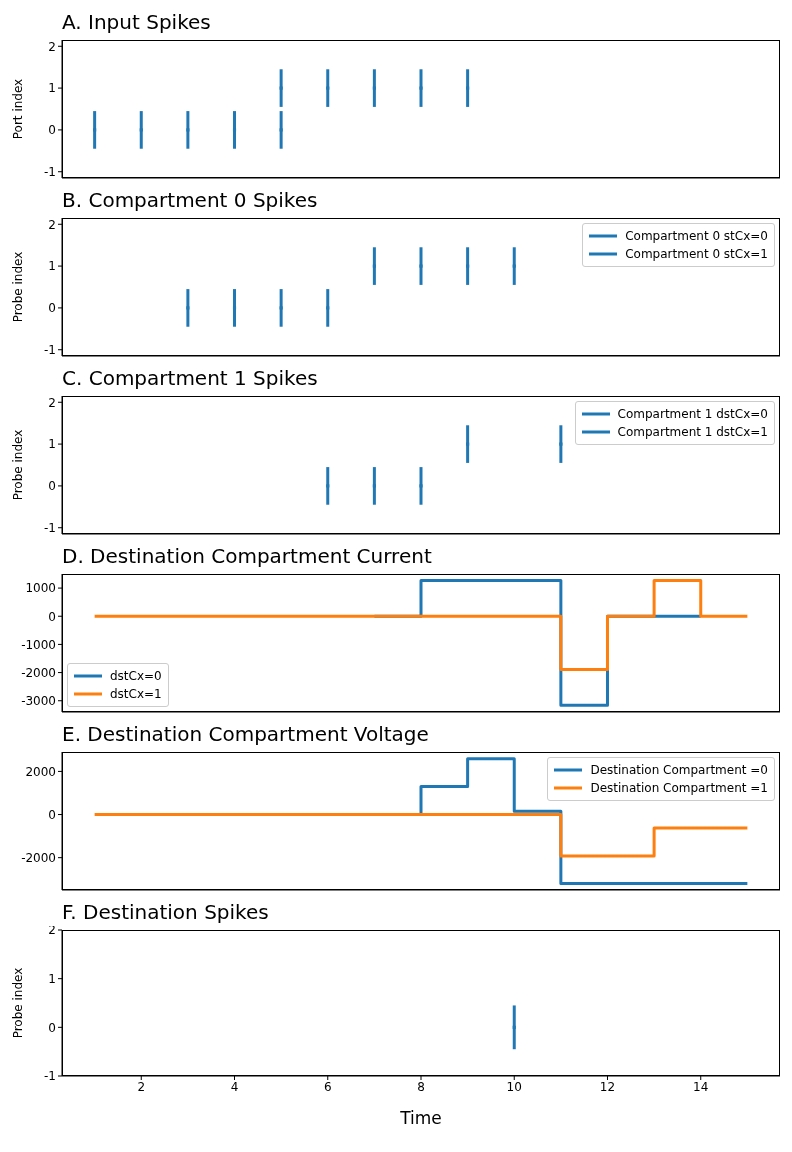 The width and height of the screenshot is (792, 1152). I want to click on legend-label: dstCx=0, so click(136, 676).